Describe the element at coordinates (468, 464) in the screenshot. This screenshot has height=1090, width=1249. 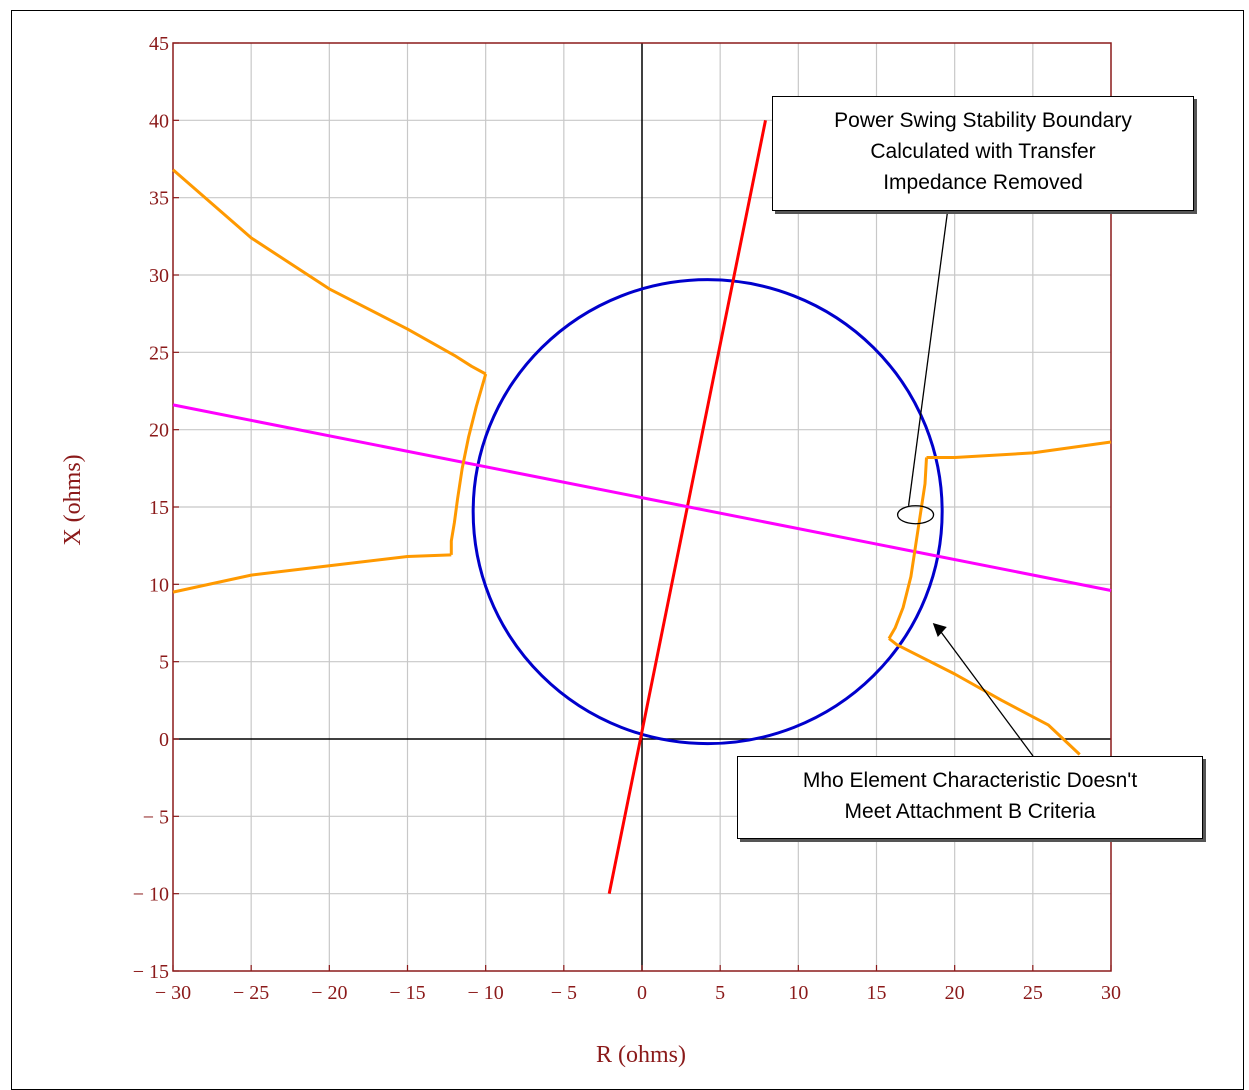
I see `stability-left-inner-series` at that location.